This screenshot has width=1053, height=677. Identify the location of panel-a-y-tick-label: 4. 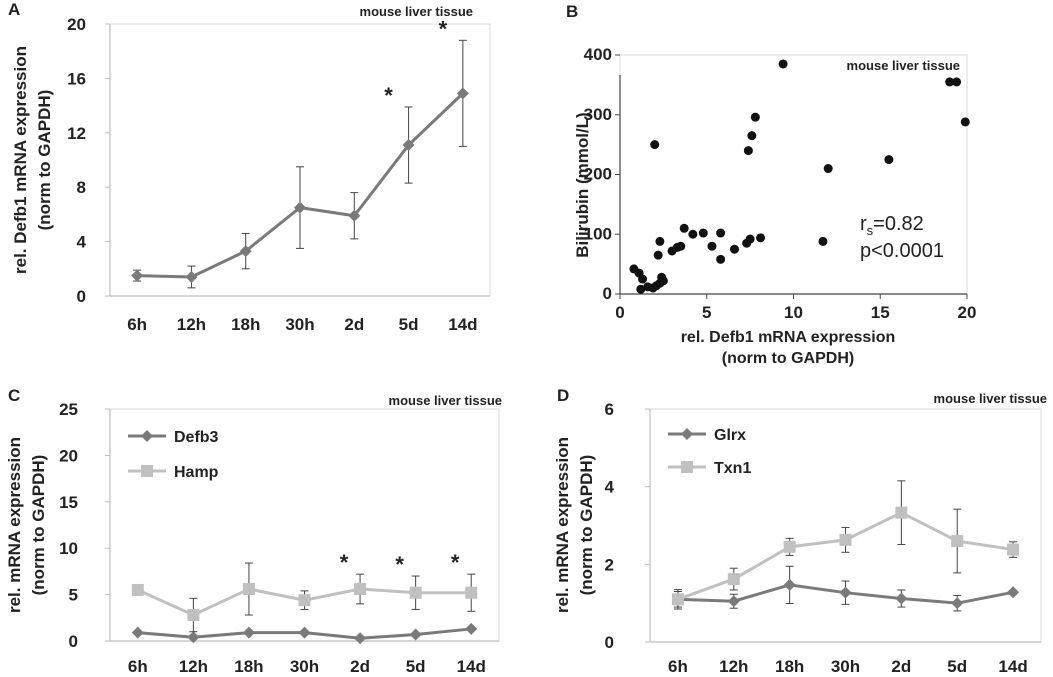
(82, 242).